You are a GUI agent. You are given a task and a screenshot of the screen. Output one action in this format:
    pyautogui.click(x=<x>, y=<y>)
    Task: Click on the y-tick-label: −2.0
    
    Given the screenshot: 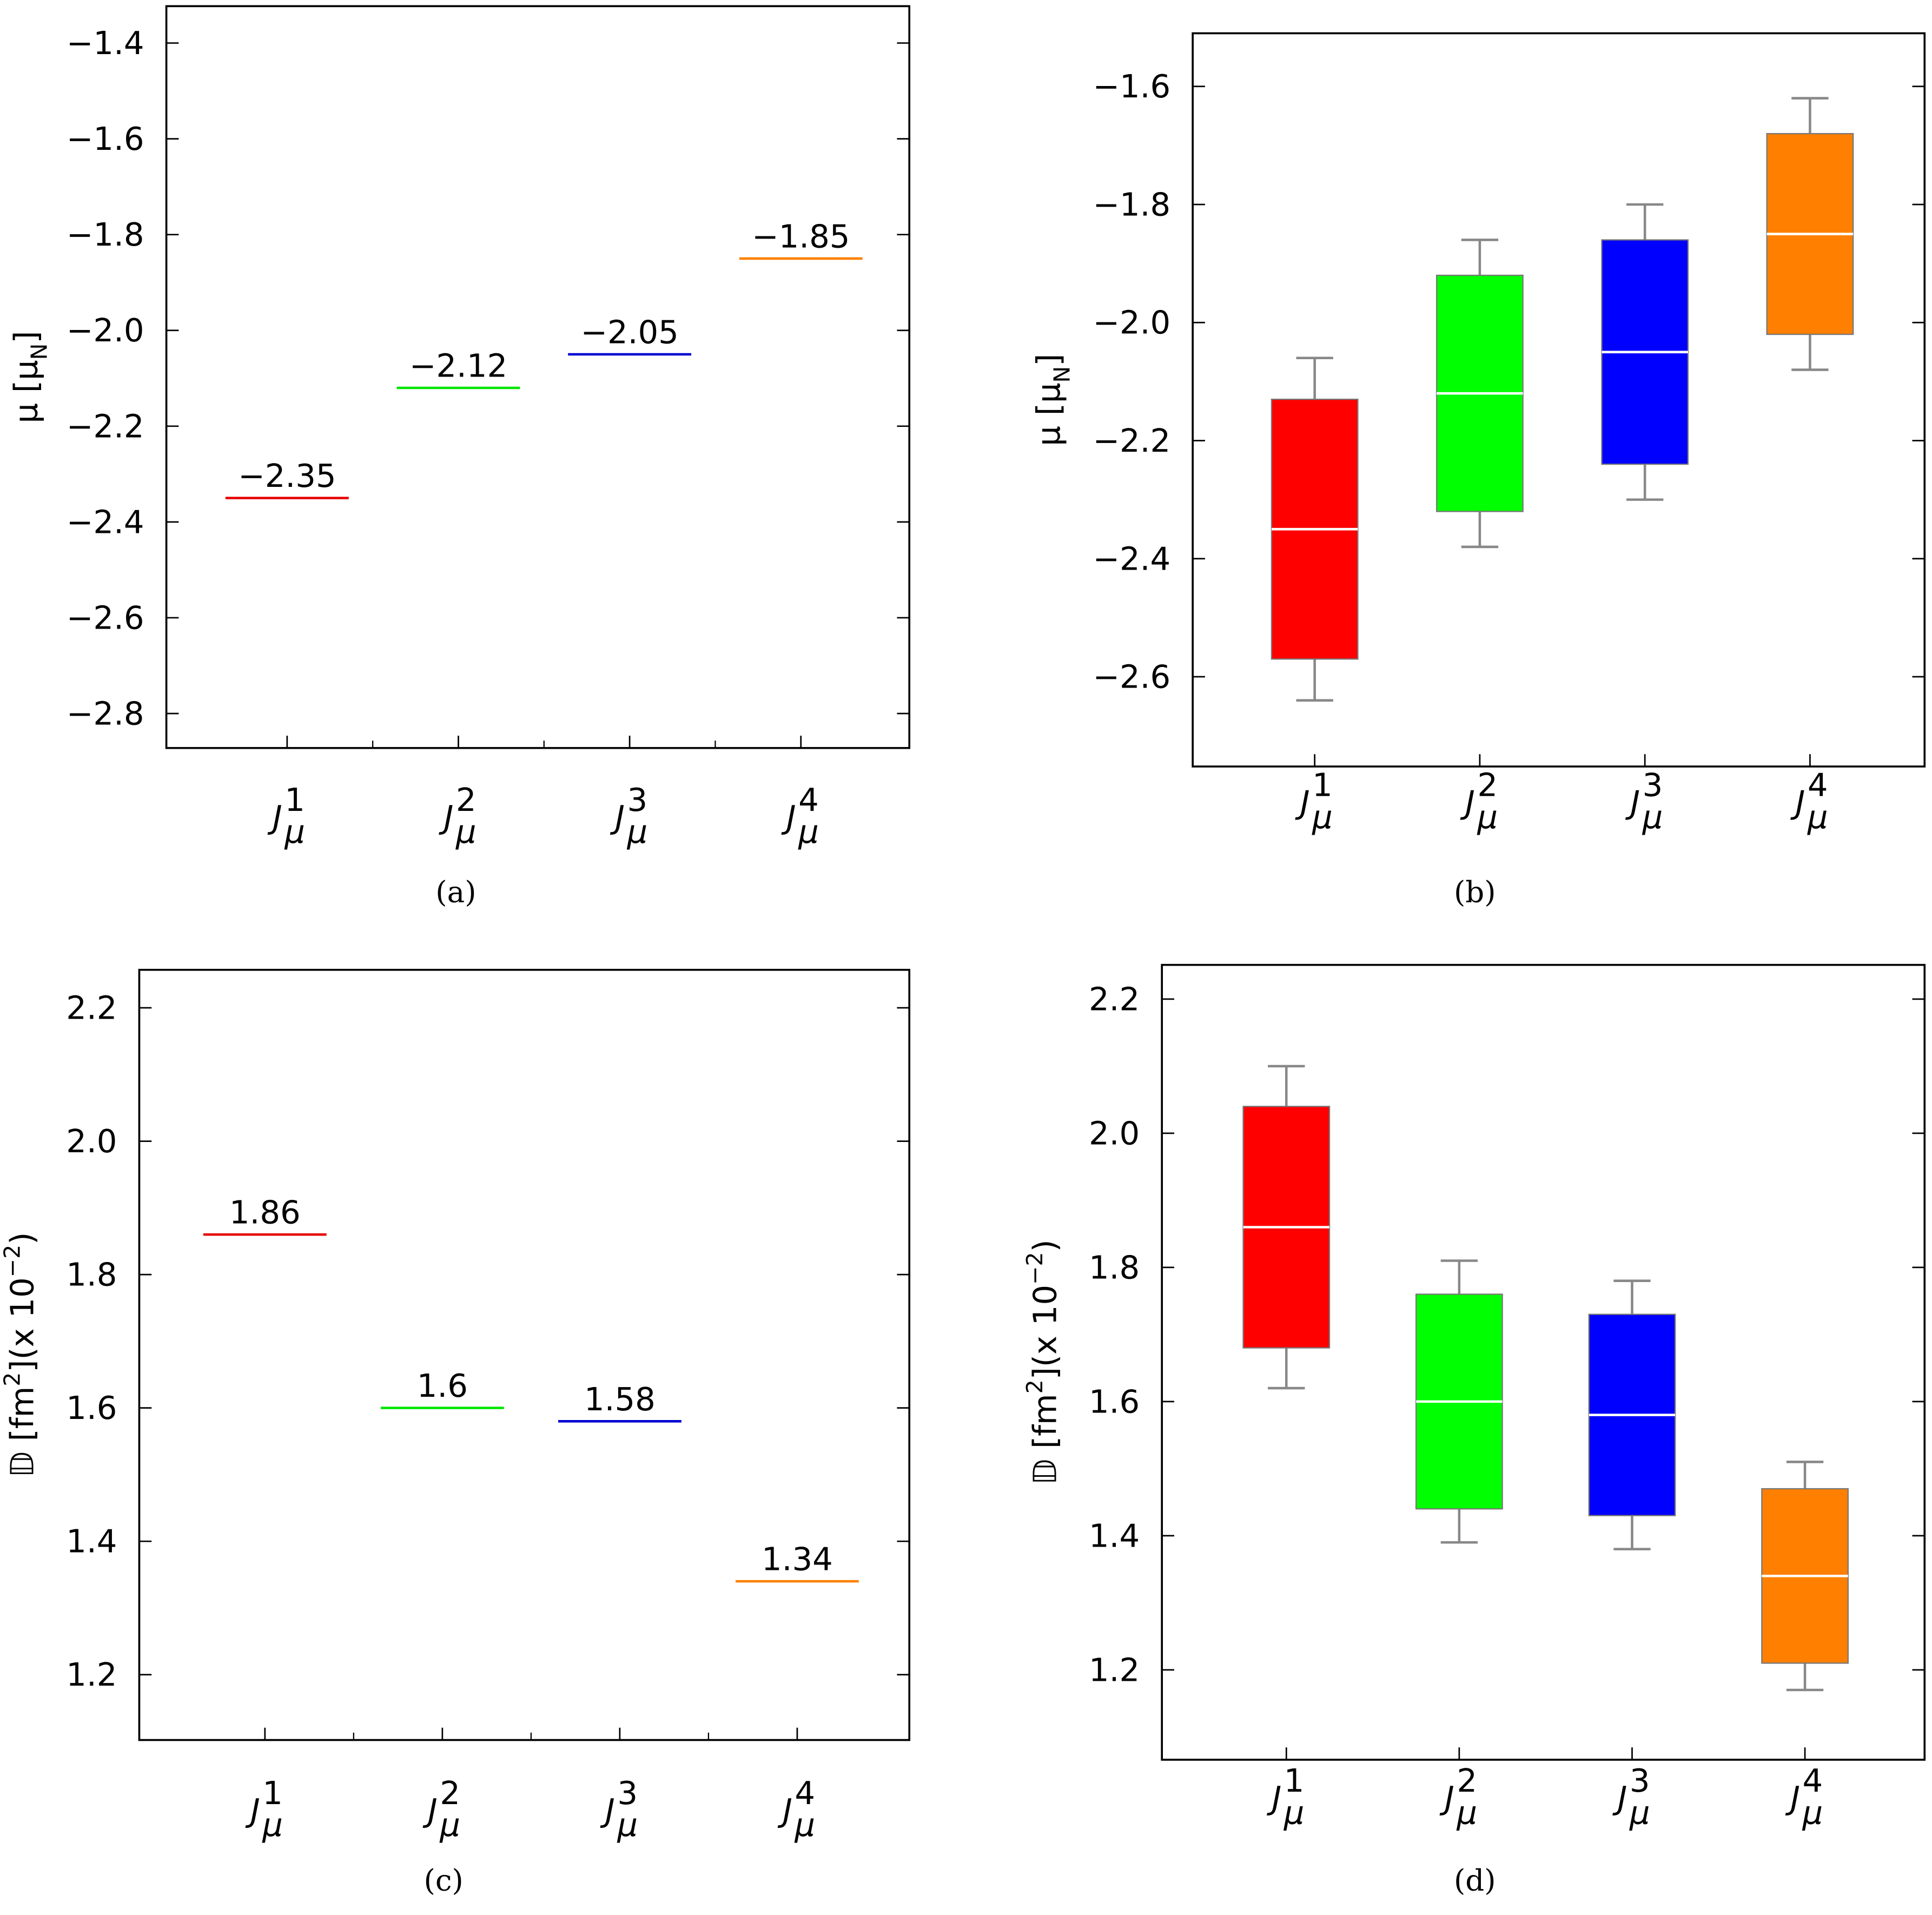 What is the action you would take?
    pyautogui.click(x=105, y=330)
    